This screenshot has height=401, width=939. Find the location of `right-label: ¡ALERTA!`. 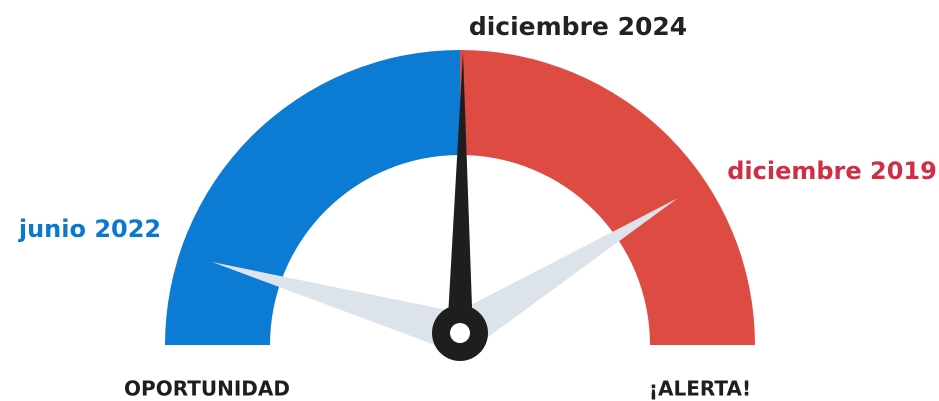

right-label: ¡ALERTA! is located at coordinates (700, 389).